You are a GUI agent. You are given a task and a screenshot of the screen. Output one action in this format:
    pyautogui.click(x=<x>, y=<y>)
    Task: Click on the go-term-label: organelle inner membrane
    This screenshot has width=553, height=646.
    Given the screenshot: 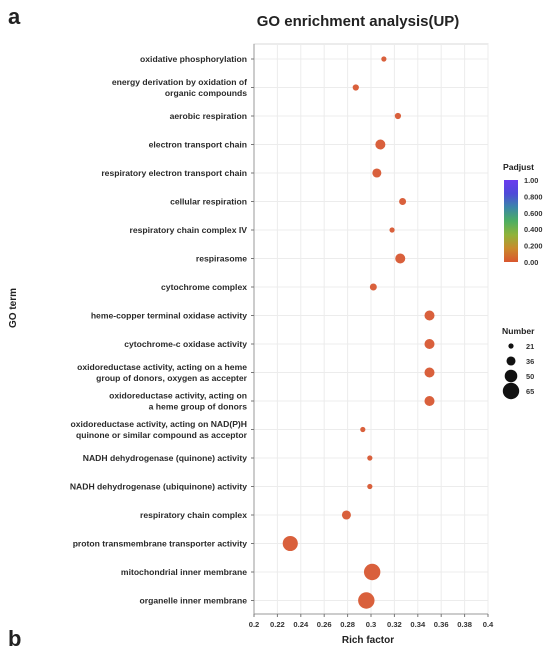 What is the action you would take?
    pyautogui.click(x=194, y=601)
    